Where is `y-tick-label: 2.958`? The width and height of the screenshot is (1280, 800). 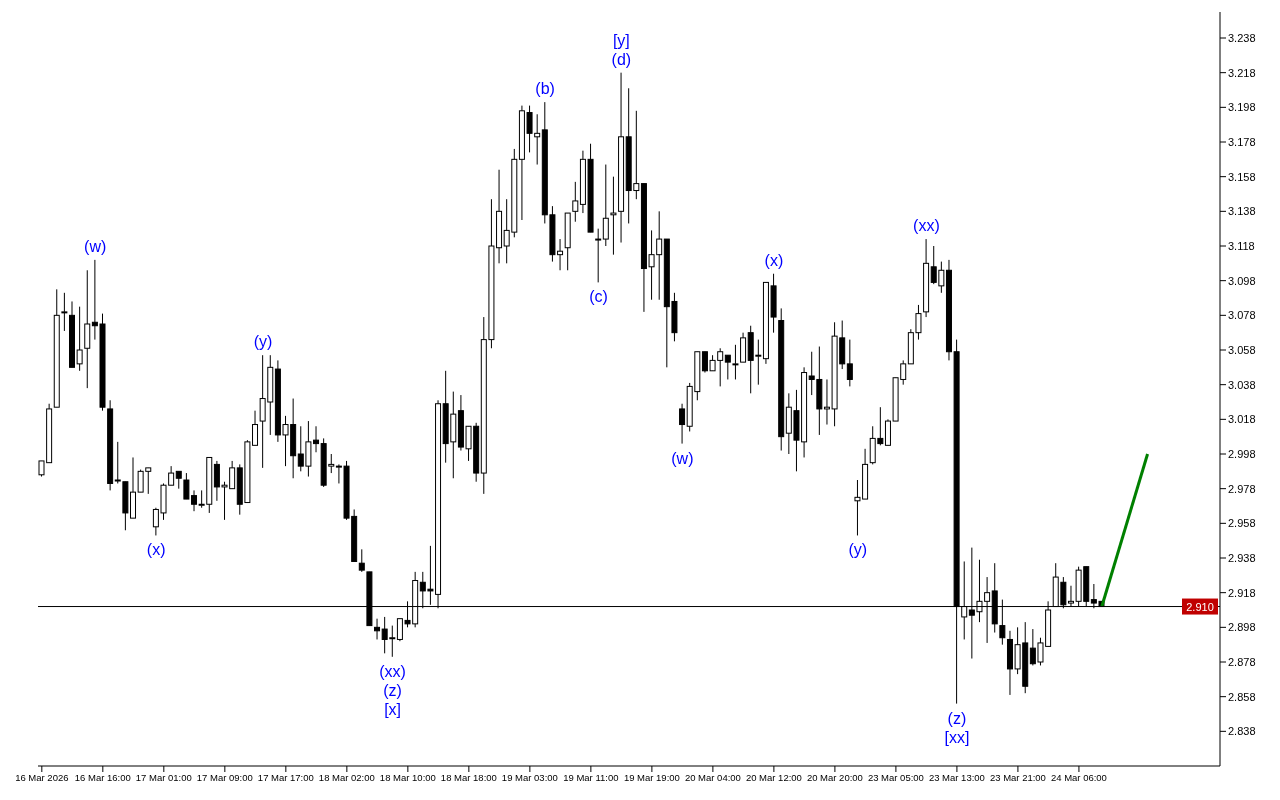 y-tick-label: 2.958 is located at coordinates (1242, 523).